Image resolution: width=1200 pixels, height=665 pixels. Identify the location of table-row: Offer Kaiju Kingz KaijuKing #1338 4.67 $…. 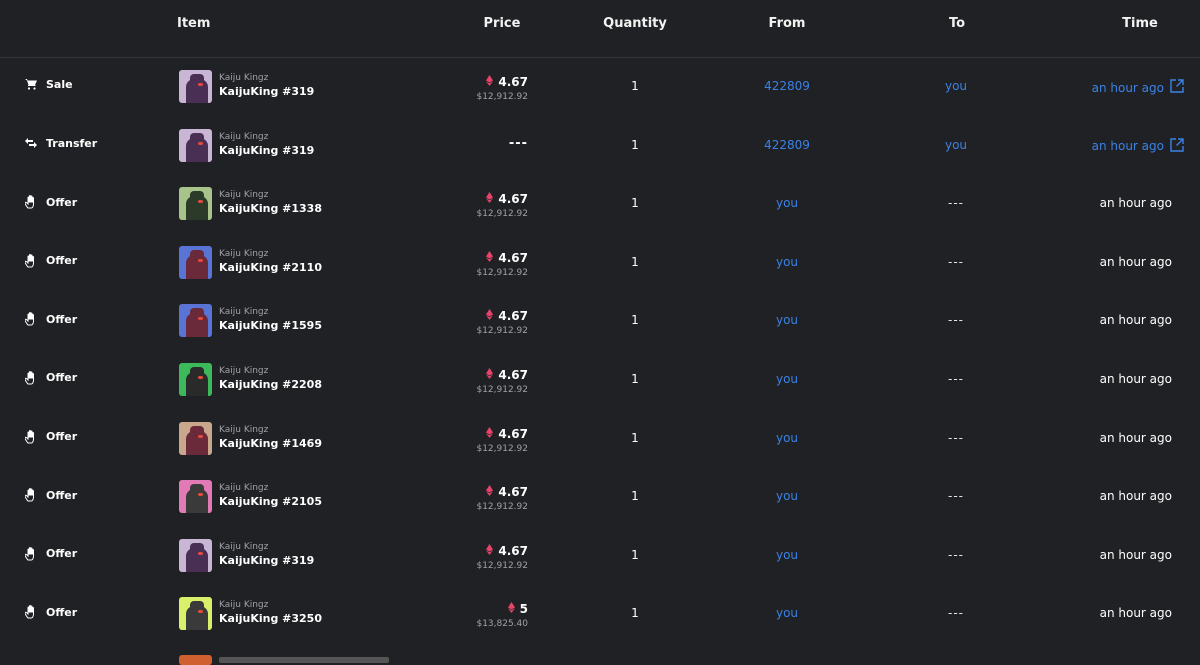
(600, 204).